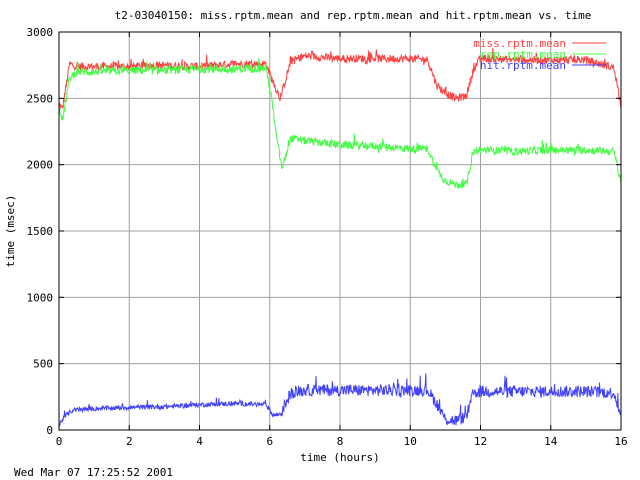  What do you see at coordinates (620, 441) in the screenshot?
I see `x-tick-label: 16` at bounding box center [620, 441].